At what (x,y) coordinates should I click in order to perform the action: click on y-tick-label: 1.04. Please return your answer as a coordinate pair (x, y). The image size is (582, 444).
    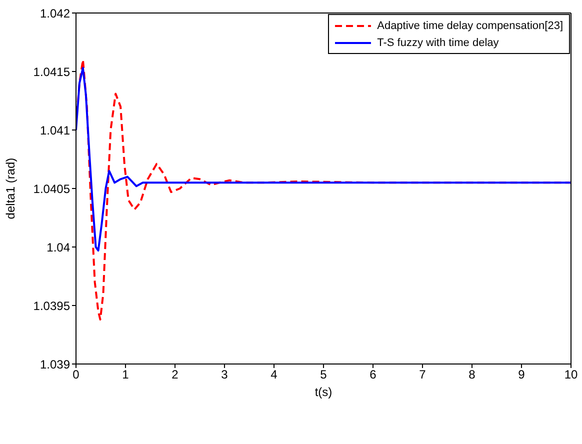
    Looking at the image, I should click on (58, 247).